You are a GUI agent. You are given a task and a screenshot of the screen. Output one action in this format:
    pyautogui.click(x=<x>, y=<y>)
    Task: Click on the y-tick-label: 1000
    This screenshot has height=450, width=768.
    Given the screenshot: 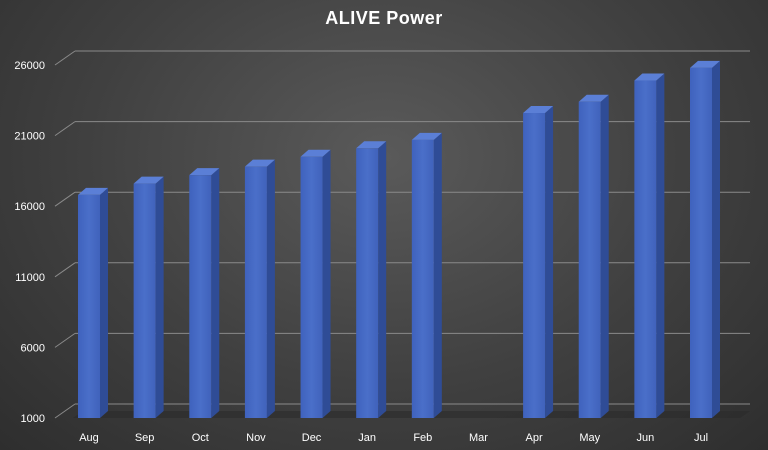 What is the action you would take?
    pyautogui.click(x=33, y=419)
    